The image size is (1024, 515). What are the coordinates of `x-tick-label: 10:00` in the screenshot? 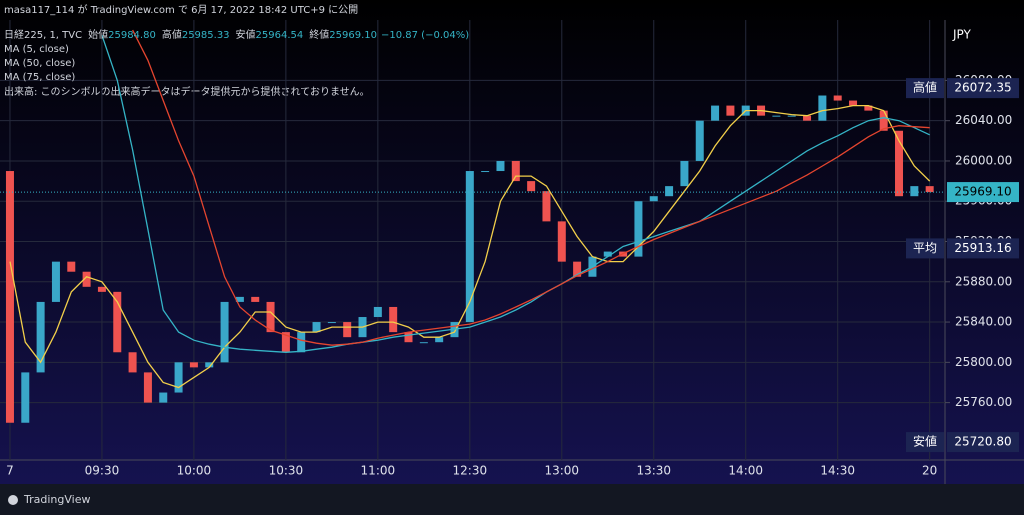 It's located at (194, 471).